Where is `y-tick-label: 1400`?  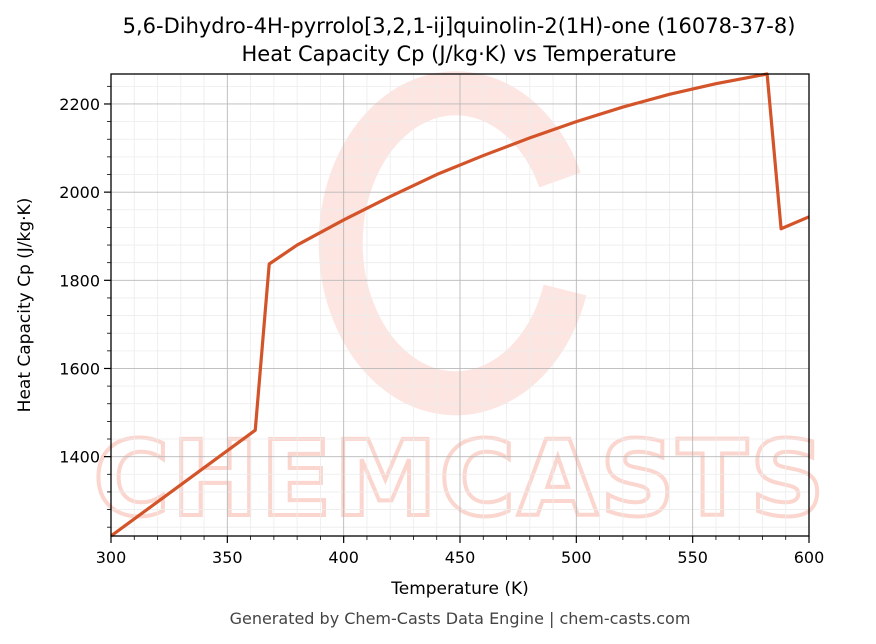 y-tick-label: 1400 is located at coordinates (79, 457).